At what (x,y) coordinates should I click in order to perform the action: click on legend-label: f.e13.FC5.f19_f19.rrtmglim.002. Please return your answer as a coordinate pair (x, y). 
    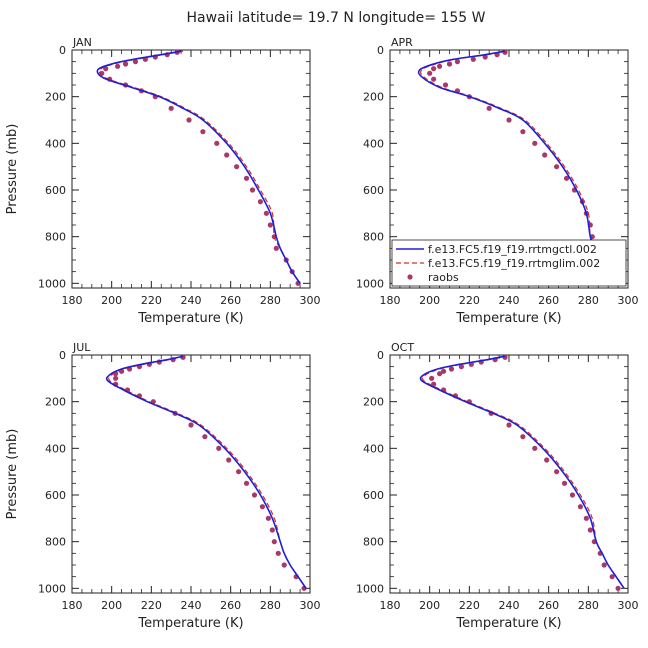
    Looking at the image, I should click on (514, 263).